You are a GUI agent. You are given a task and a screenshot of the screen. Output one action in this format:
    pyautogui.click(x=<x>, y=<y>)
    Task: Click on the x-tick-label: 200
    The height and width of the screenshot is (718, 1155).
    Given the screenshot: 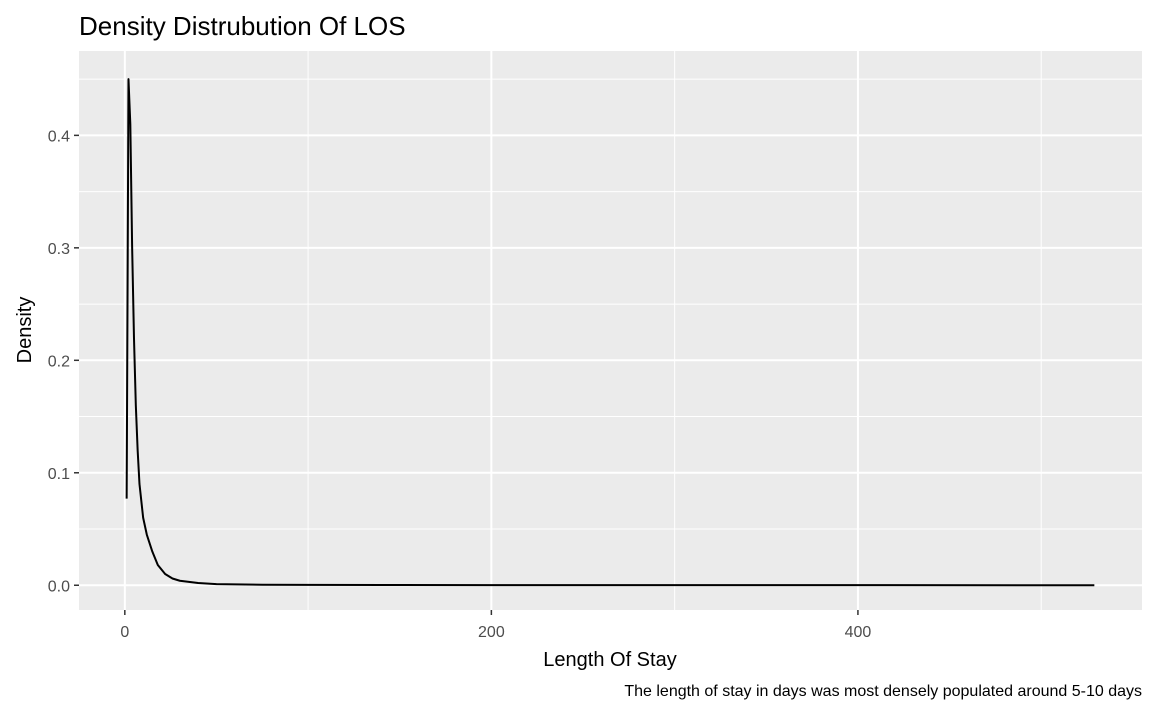 What is the action you would take?
    pyautogui.click(x=491, y=632)
    